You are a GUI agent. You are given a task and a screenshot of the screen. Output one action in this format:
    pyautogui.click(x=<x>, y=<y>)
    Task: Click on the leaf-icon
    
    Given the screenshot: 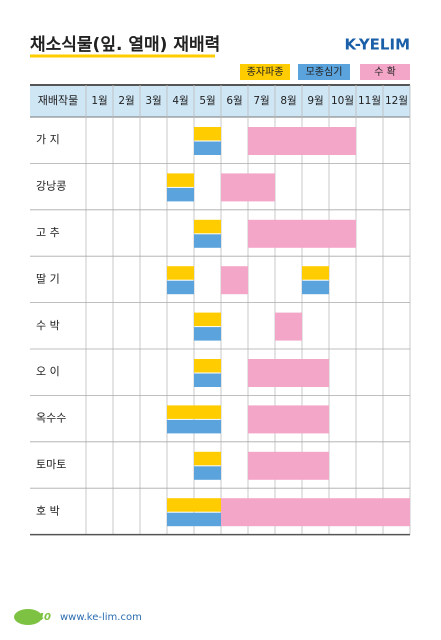 What is the action you would take?
    pyautogui.click(x=28, y=617)
    